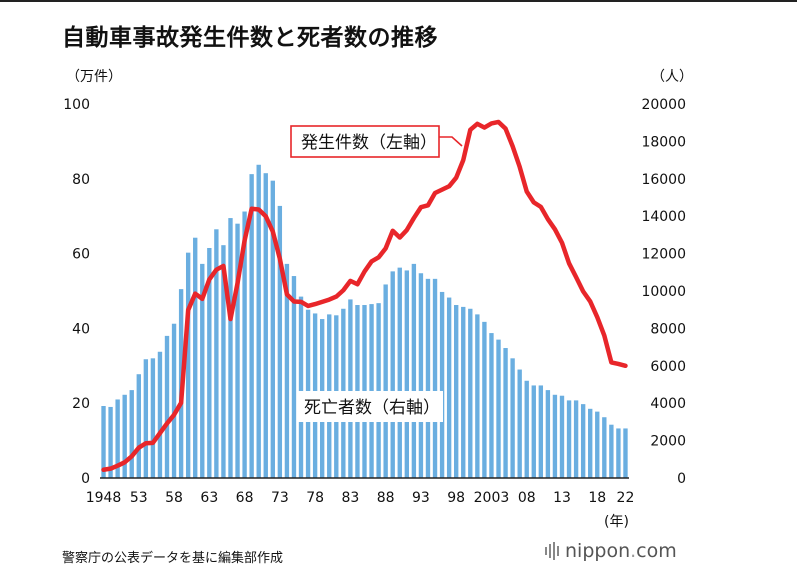 The width and height of the screenshot is (797, 587). Describe the element at coordinates (131, 434) in the screenshot. I see `bar-1952` at that location.